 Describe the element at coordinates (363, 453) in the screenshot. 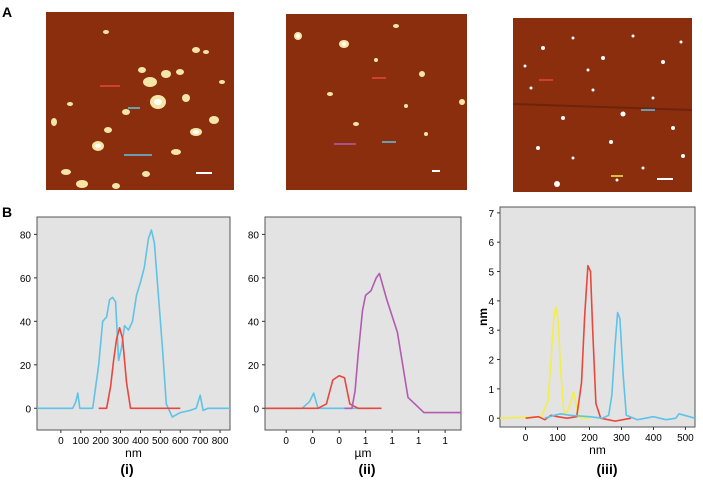

I see `x-axis-label: µm` at that location.